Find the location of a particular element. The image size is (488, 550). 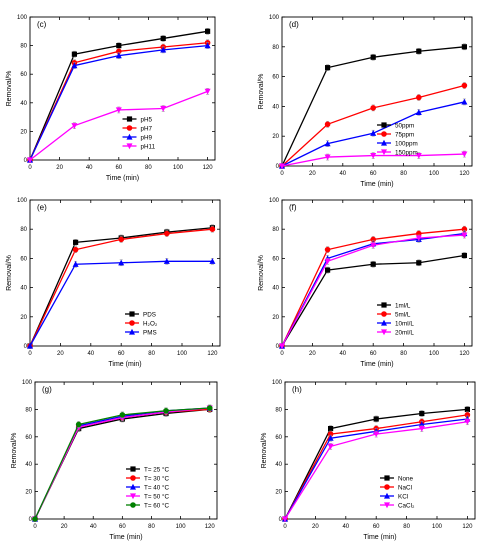

legend-label: 10ml/L is located at coordinates (404, 323).